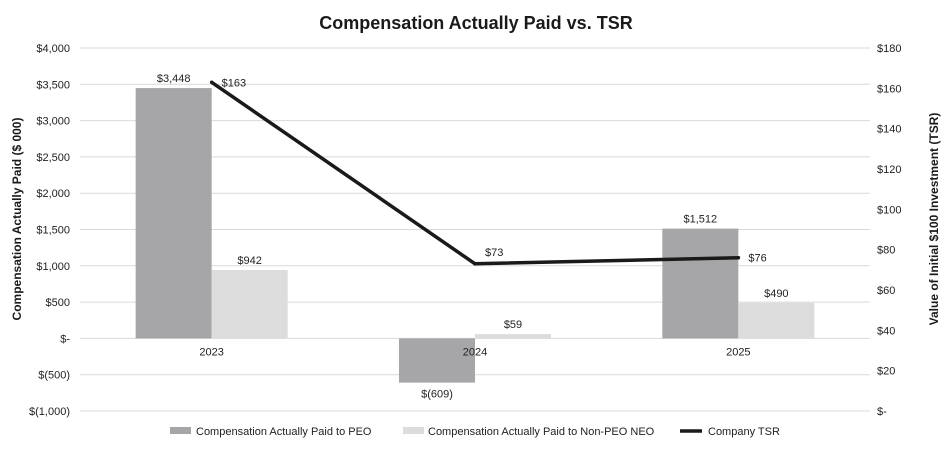 The image size is (951, 450). I want to click on peo-data-label: $(609), so click(437, 395).